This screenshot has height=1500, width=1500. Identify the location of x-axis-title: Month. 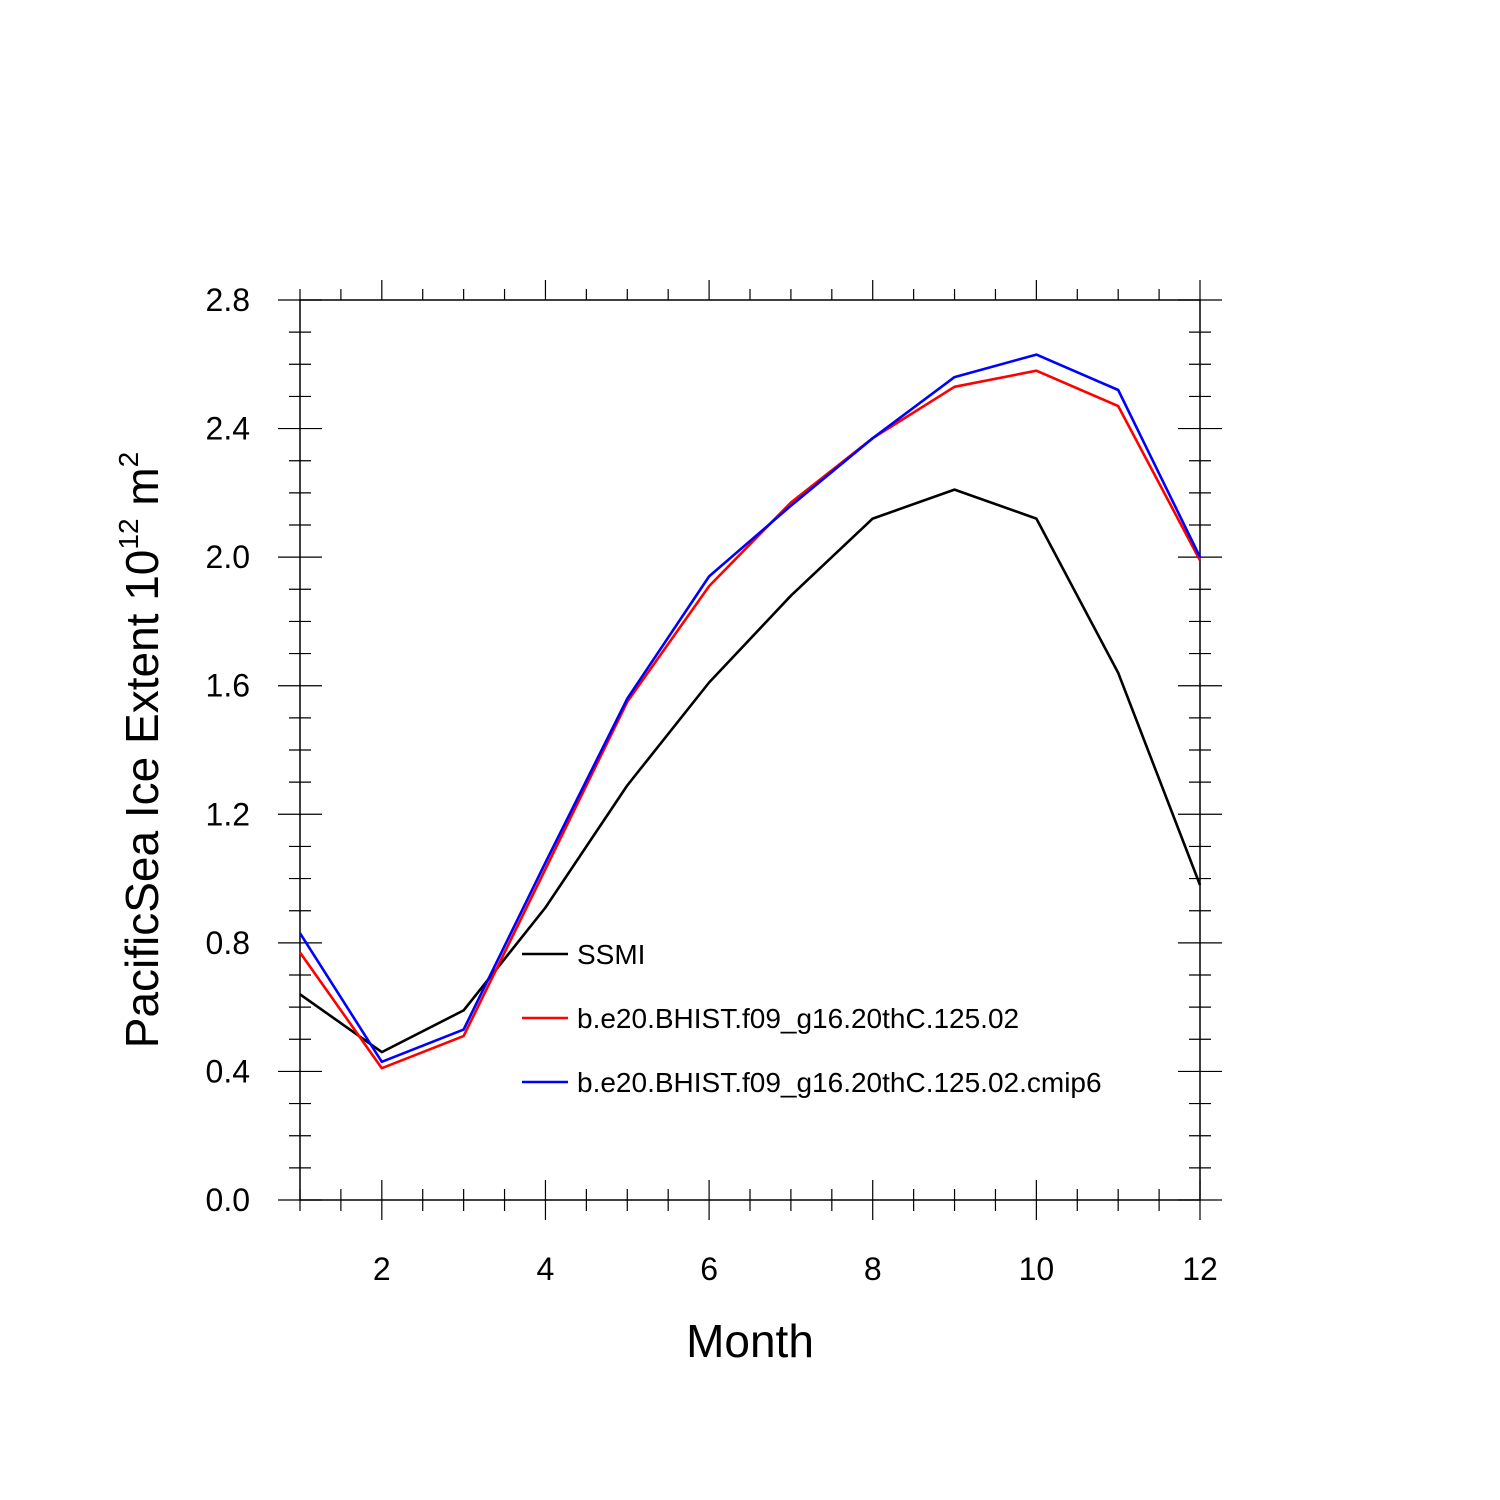
(750, 1341).